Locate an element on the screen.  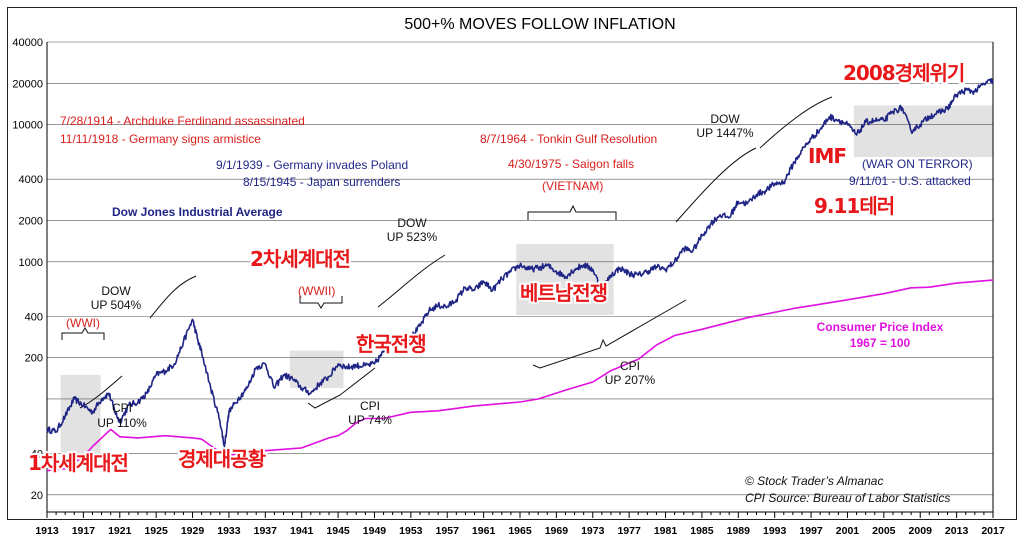
move-dow-2-value: UP 523% is located at coordinates (412, 237).